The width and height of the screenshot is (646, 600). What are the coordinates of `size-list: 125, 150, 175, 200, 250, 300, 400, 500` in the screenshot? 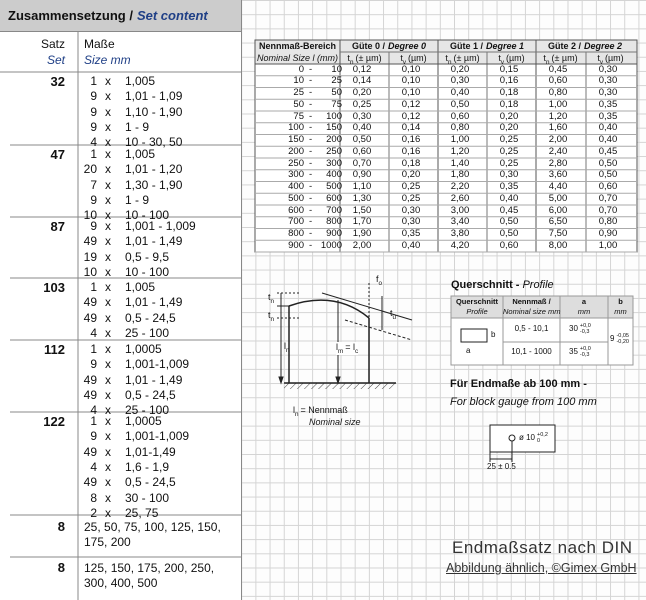 It's located at (149, 575).